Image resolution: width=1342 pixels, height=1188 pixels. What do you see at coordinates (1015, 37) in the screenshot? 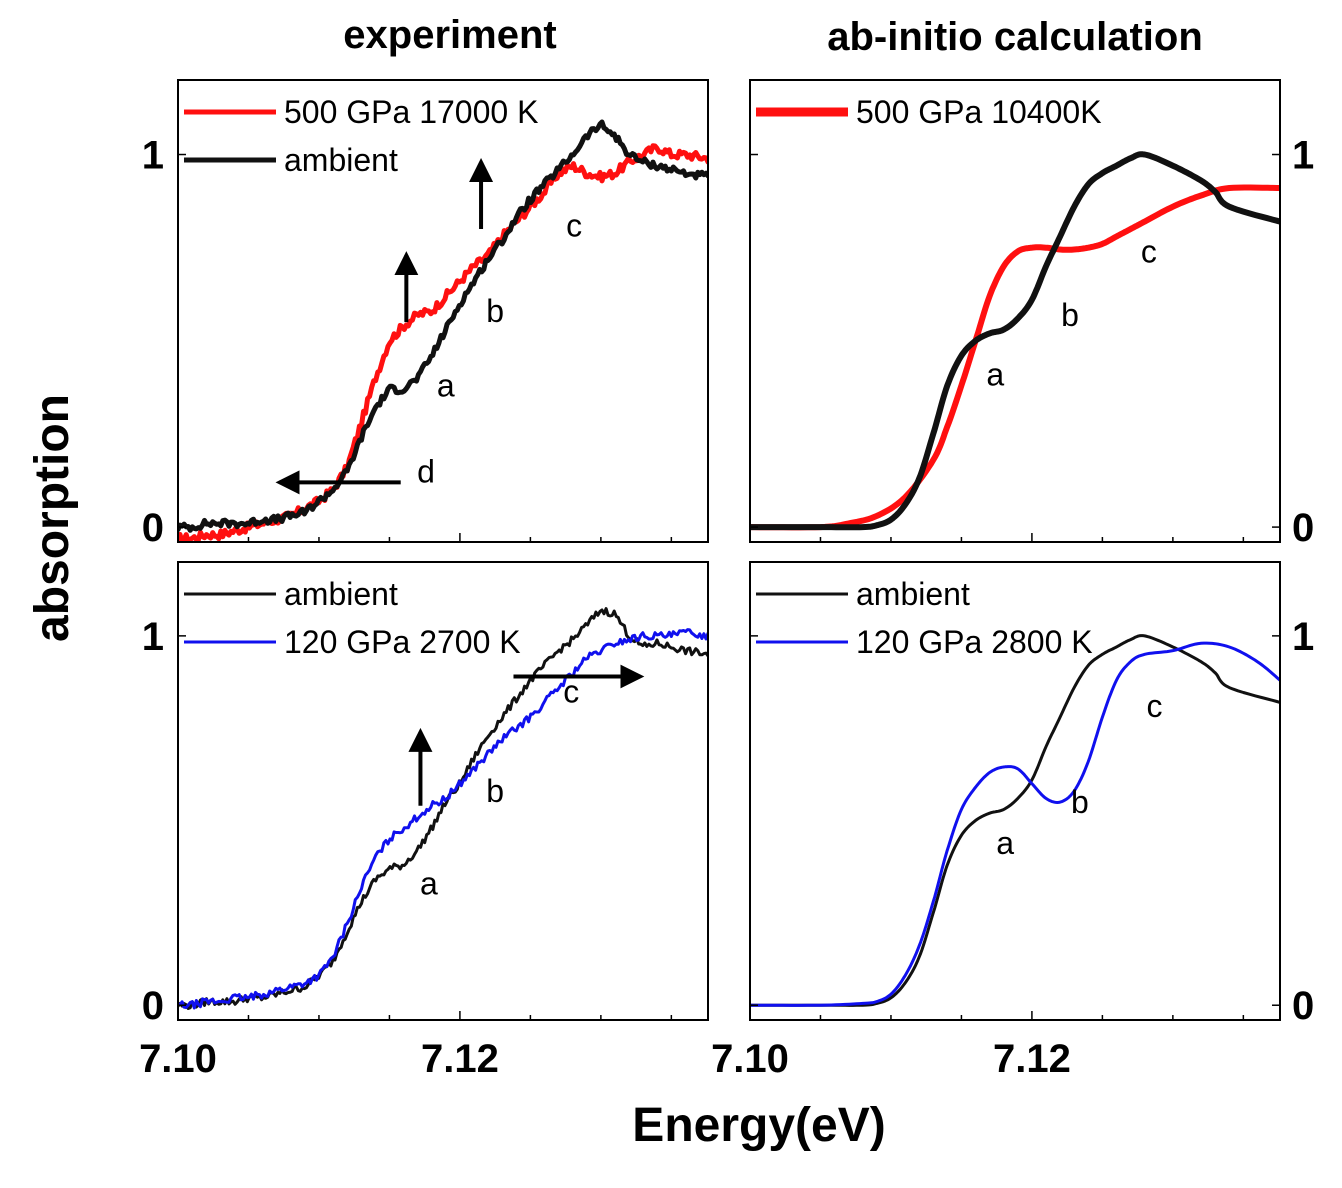
I see `column-title-calculation: ab-initio calculation` at bounding box center [1015, 37].